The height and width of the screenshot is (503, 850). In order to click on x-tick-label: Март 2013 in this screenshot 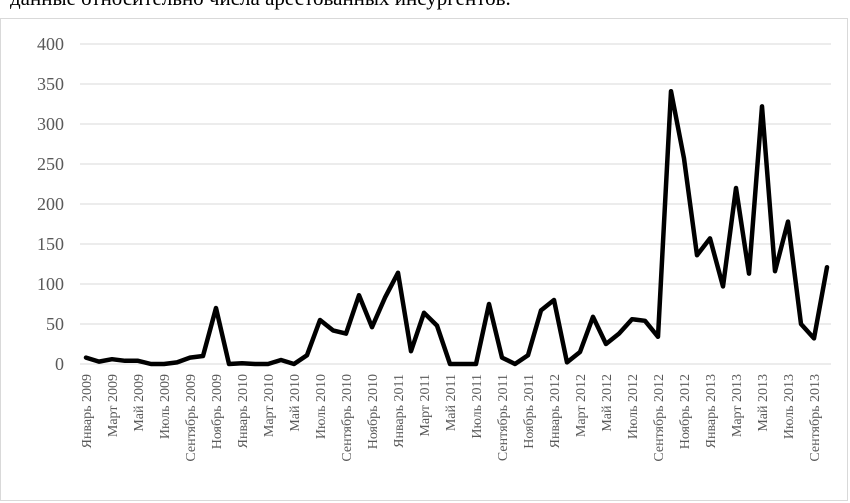, I will do `click(737, 405)`.